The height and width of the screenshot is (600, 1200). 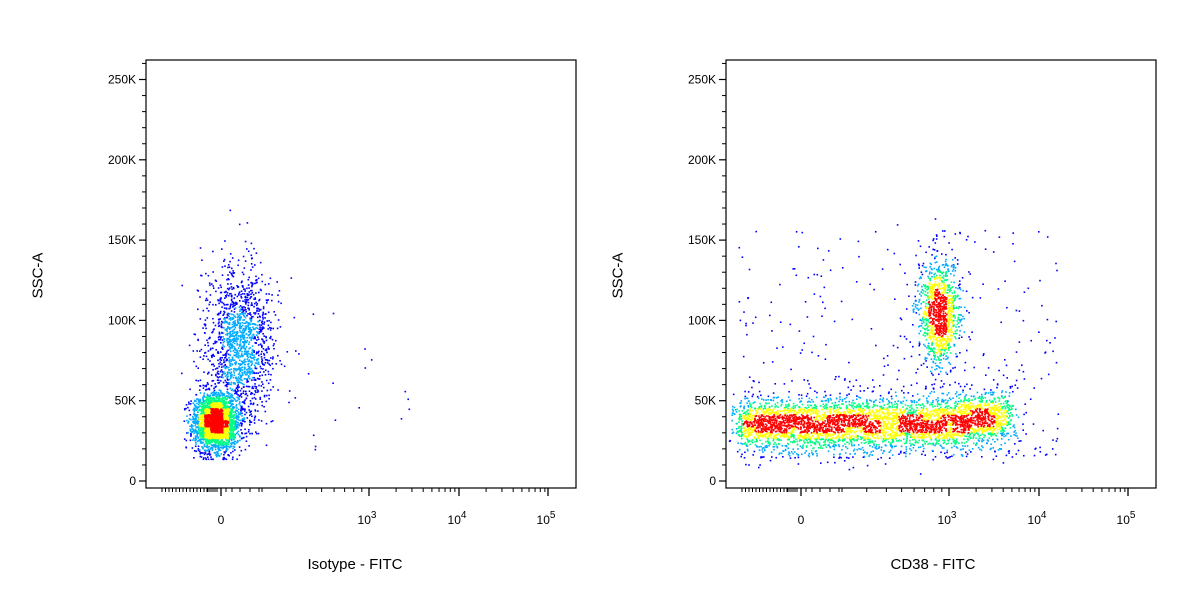 What do you see at coordinates (132, 481) in the screenshot?
I see `y-tick-label: 0` at bounding box center [132, 481].